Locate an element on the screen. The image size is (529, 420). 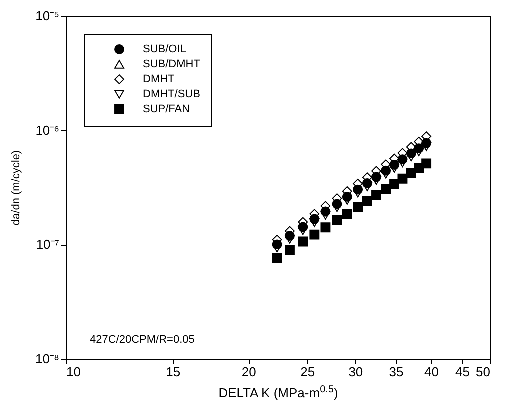
x-axis-title: DELTA K (MPa-m$^{0.5}$) is located at coordinates (278, 392).